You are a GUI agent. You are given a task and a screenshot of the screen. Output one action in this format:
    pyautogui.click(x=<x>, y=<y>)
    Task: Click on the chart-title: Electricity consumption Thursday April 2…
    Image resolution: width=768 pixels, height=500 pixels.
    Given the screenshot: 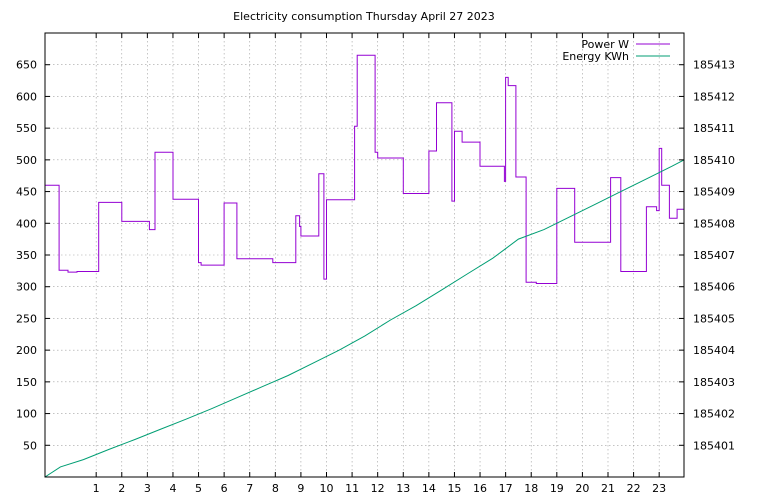 What is the action you would take?
    pyautogui.click(x=364, y=16)
    